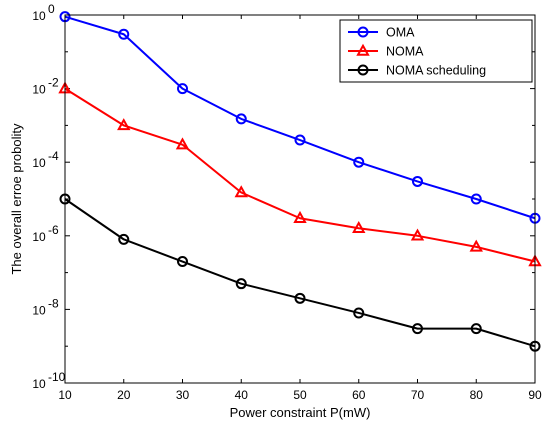 This screenshot has width=550, height=430. I want to click on legend-label: NOMA scheduling, so click(436, 71).